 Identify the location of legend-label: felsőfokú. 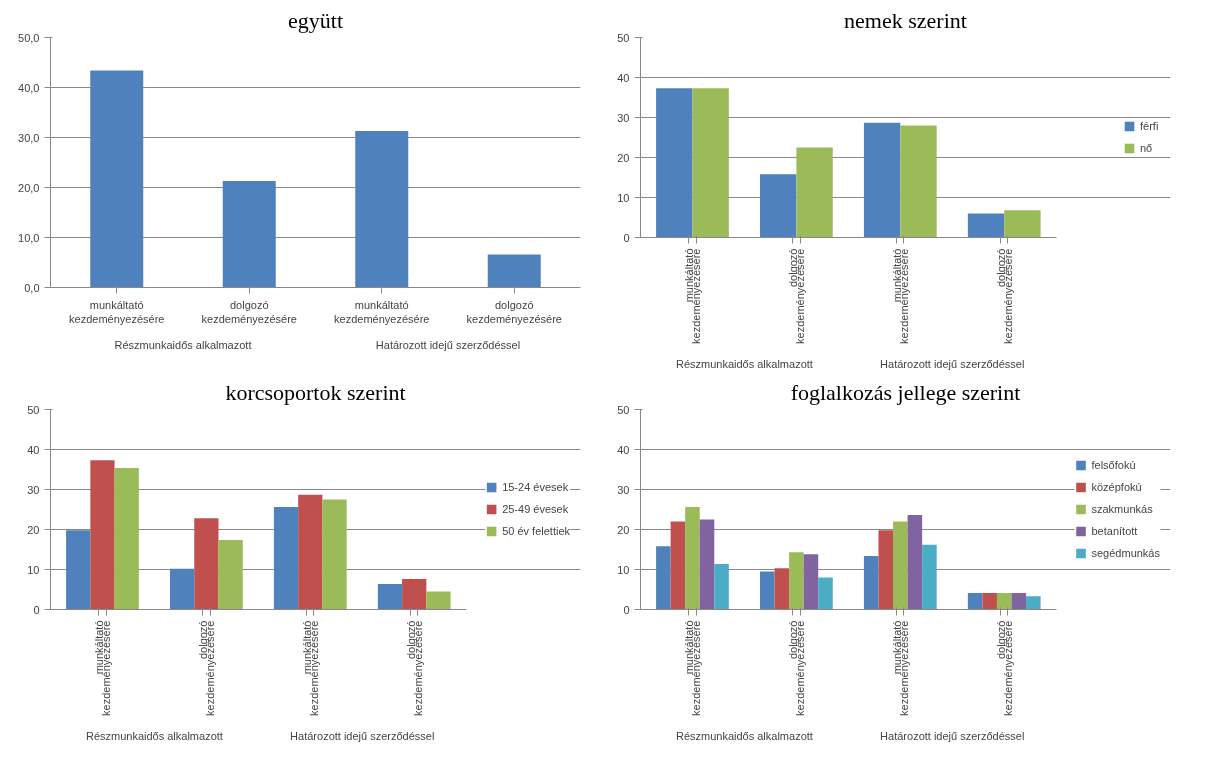
(1113, 465).